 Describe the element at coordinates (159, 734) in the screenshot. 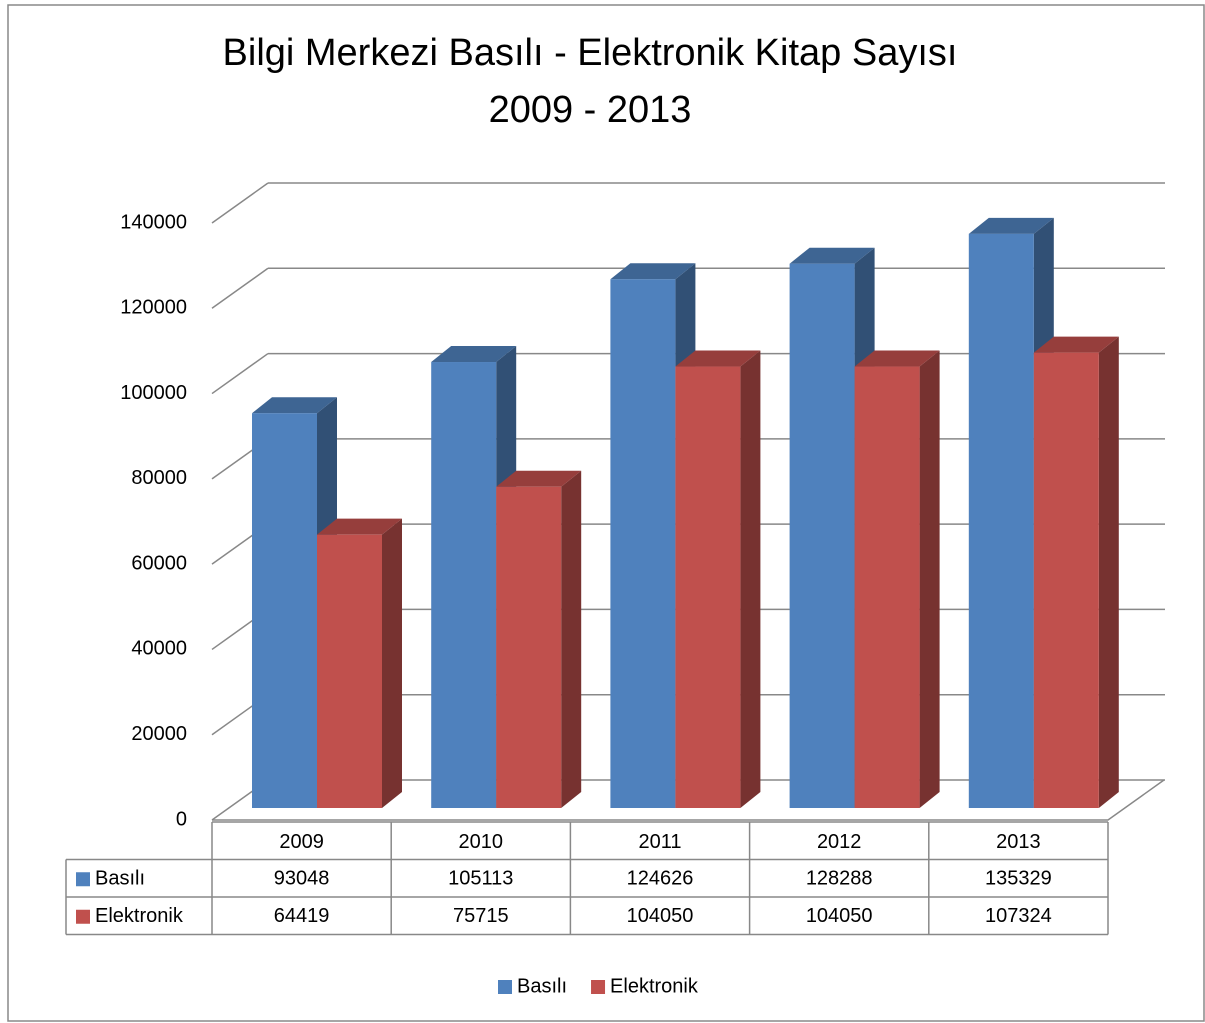

I see `y-tick-label: 20000` at that location.